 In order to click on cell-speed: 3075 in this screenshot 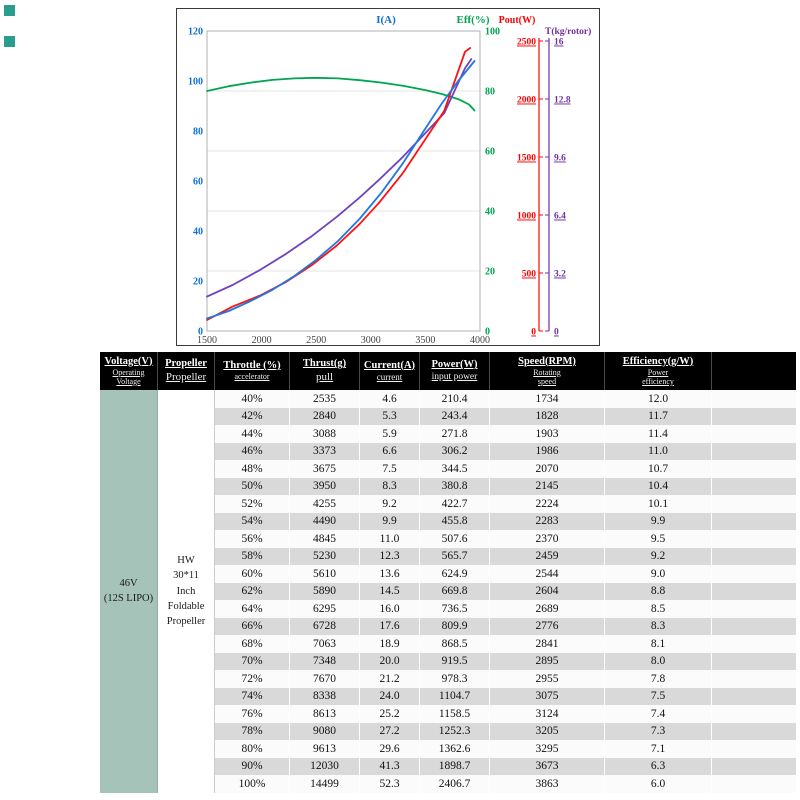, I will do `click(547, 696)`.